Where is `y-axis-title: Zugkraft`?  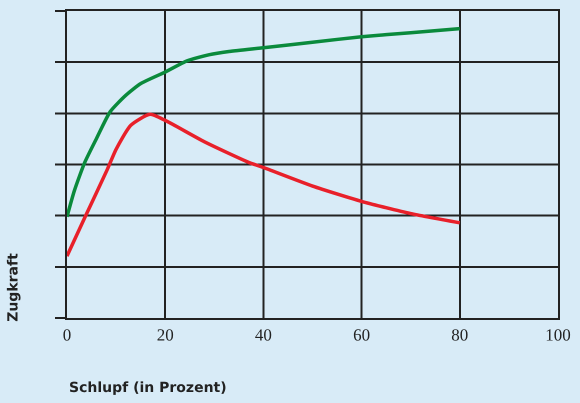
y-axis-title: Zugkraft is located at coordinates (14, 287).